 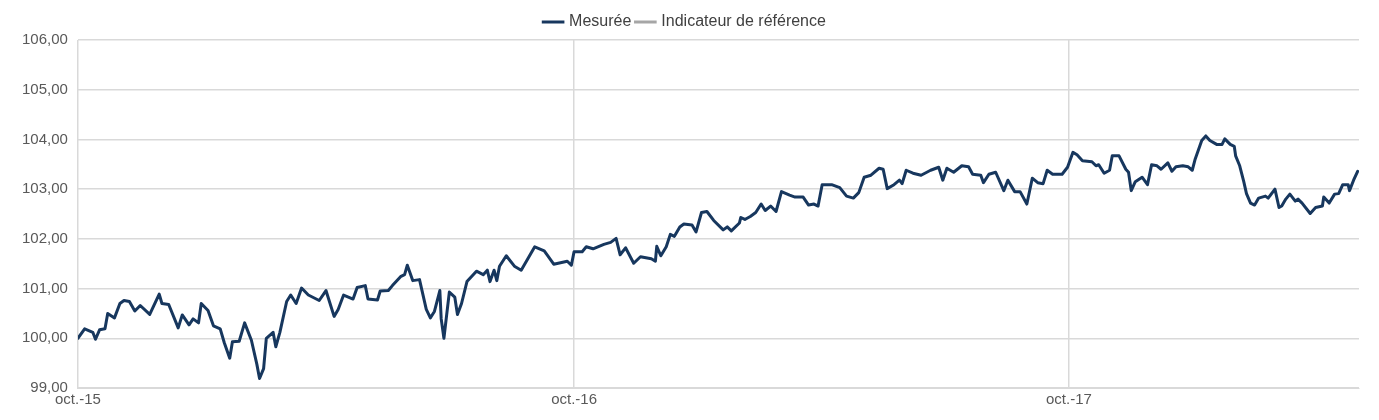 I want to click on legend-label: Mesurée, so click(x=600, y=21).